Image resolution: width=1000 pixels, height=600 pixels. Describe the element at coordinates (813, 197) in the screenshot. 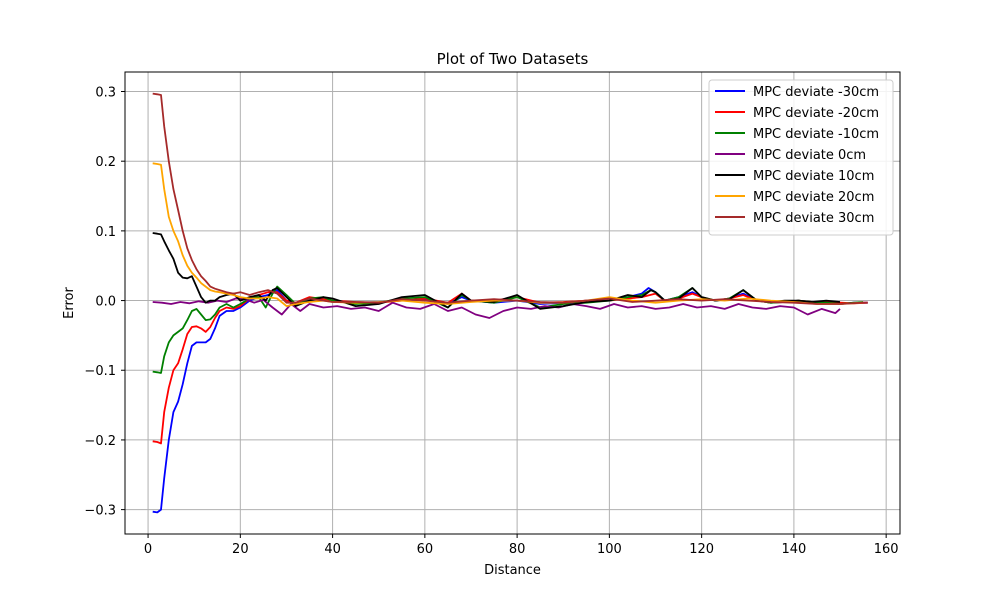

I see `legend-label-5: MPC deviate 20cm` at that location.